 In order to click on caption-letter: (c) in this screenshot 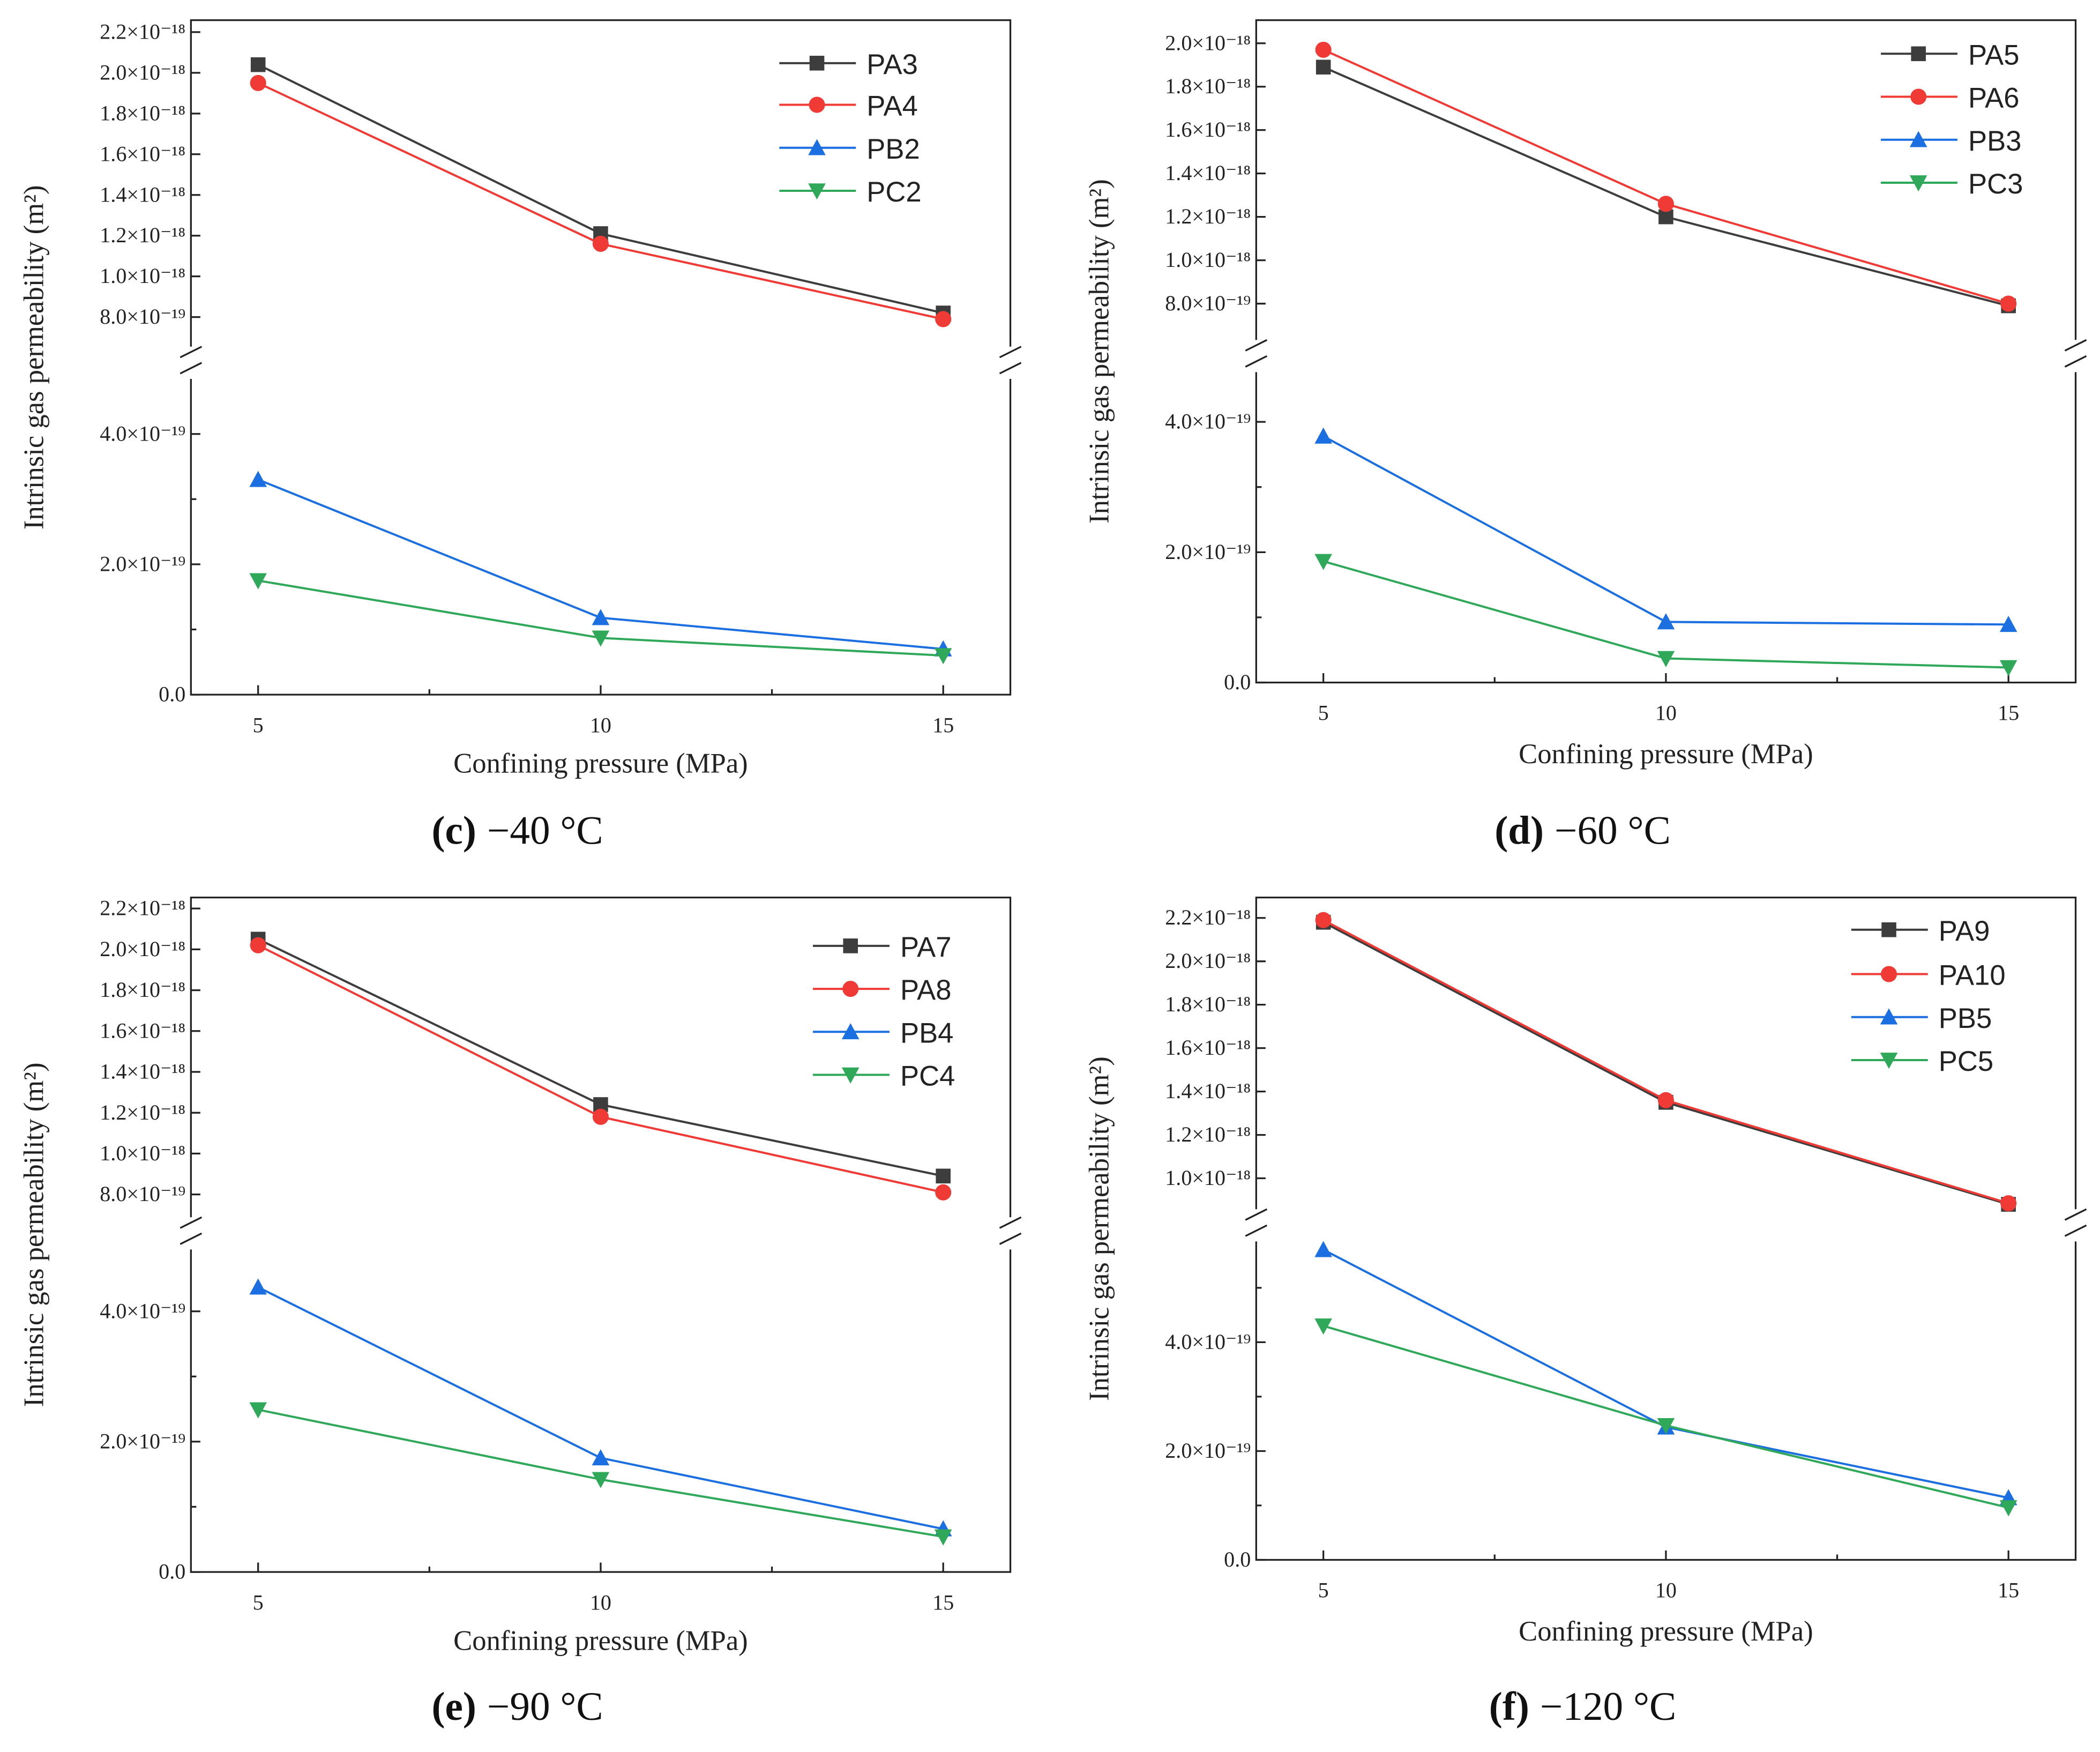, I will do `click(453, 830)`.